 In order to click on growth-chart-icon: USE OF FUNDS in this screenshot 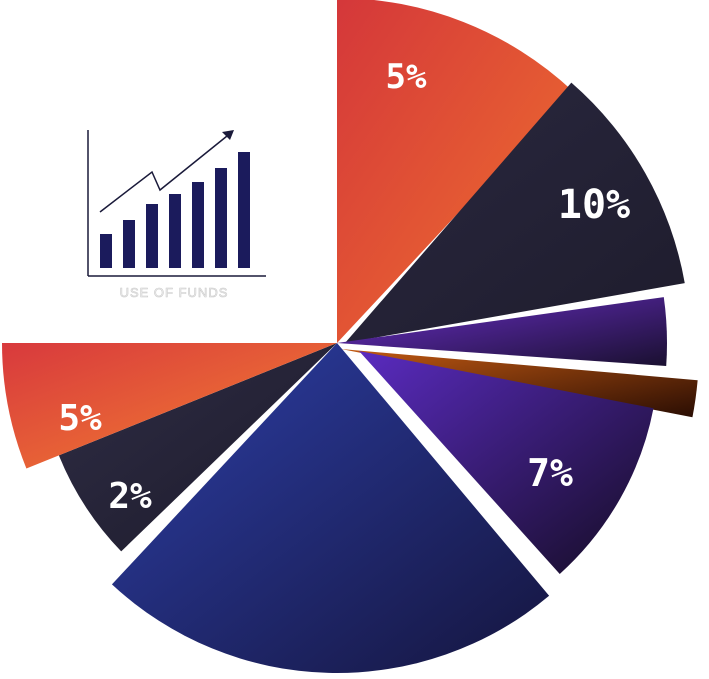, I will do `click(176, 215)`.